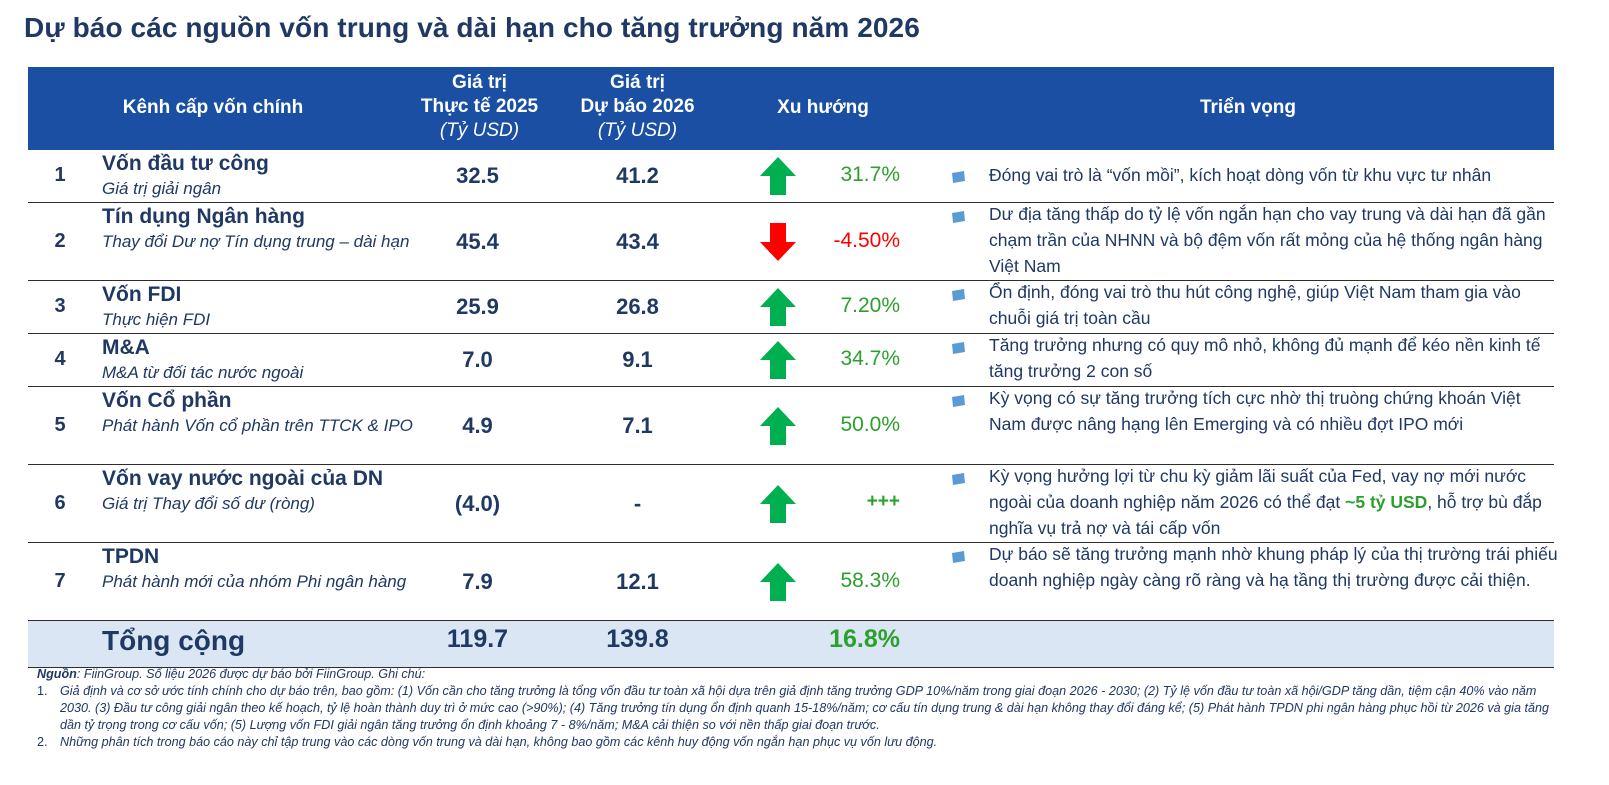 The image size is (1609, 785). I want to click on channel-subtitle: Giá trị Thay đổi số dư (ròng), so click(208, 503).